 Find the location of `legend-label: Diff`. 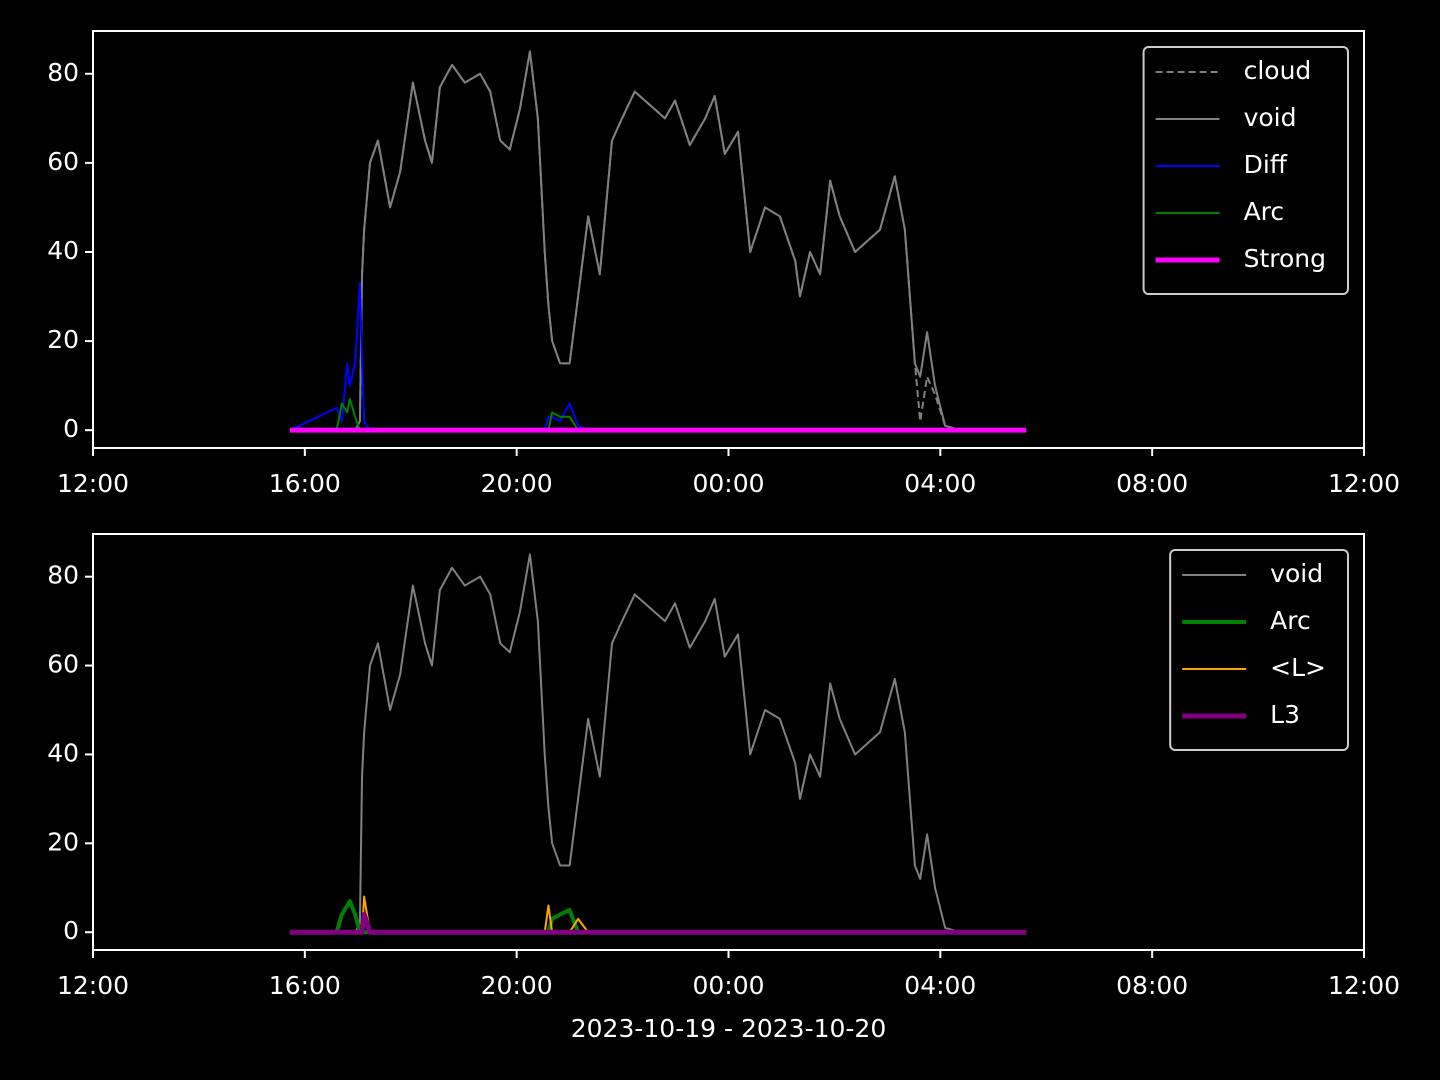

legend-label: Diff is located at coordinates (1266, 164).